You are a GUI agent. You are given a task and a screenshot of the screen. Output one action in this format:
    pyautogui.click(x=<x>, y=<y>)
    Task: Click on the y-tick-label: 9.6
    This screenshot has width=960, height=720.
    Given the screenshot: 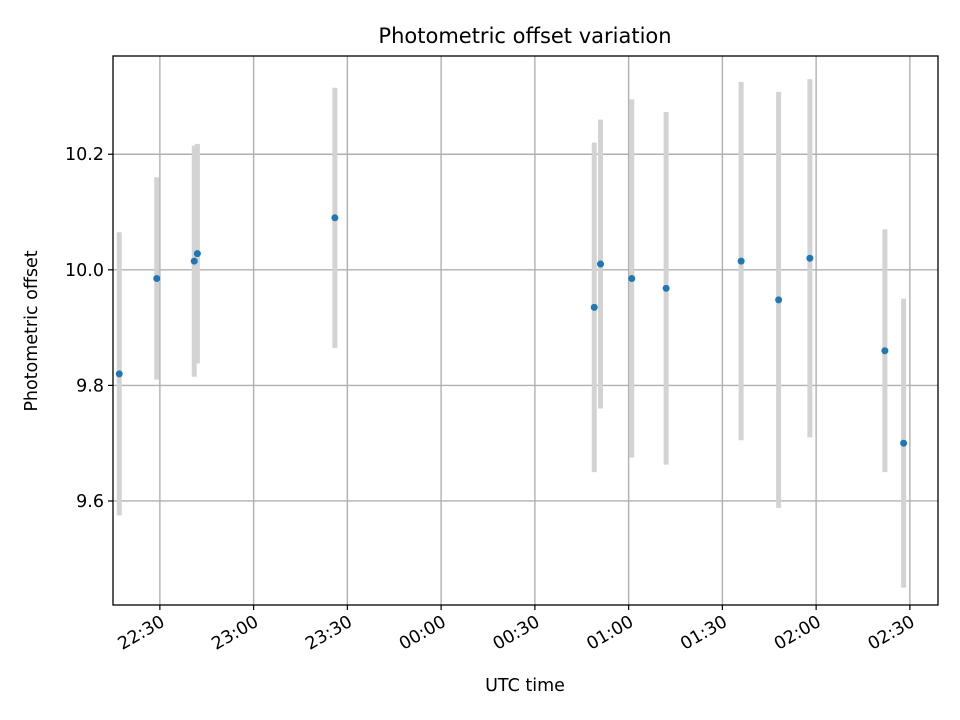 What is the action you would take?
    pyautogui.click(x=90, y=502)
    